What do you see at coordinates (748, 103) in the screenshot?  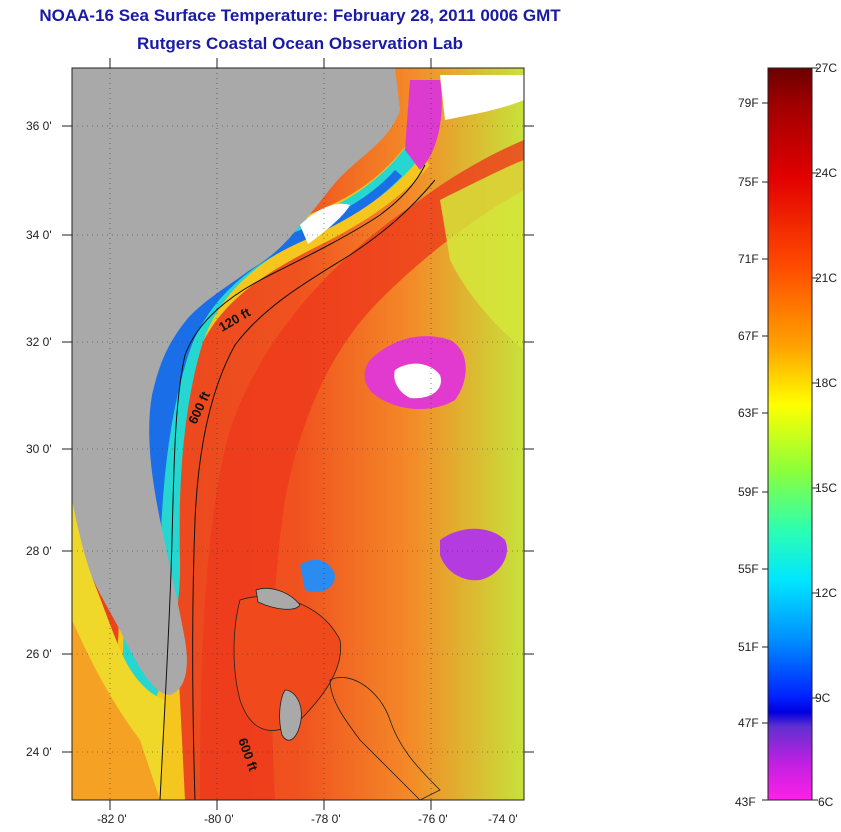 I see `cb-f-79: 79F` at bounding box center [748, 103].